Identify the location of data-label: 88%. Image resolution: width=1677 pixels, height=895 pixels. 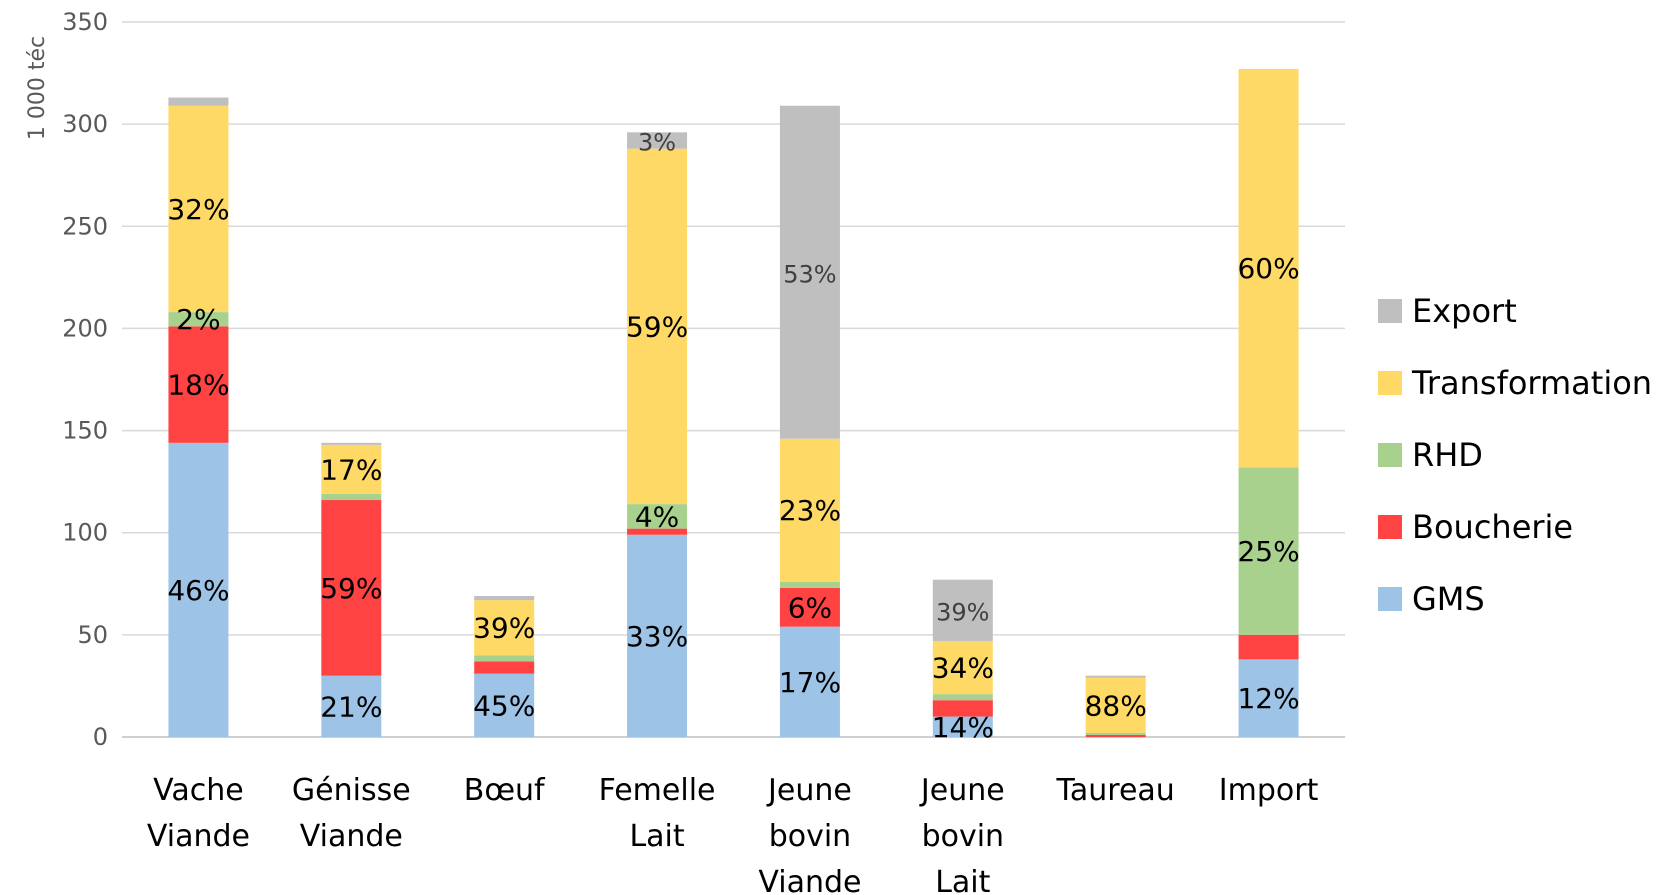
(1116, 705).